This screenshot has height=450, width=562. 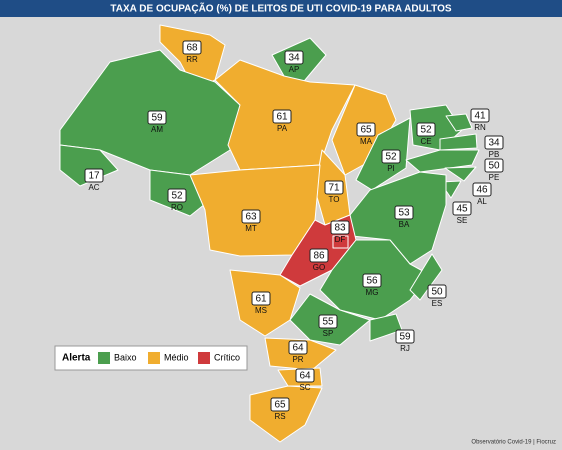 What do you see at coordinates (480, 127) in the screenshot?
I see `state-abbr: RN` at bounding box center [480, 127].